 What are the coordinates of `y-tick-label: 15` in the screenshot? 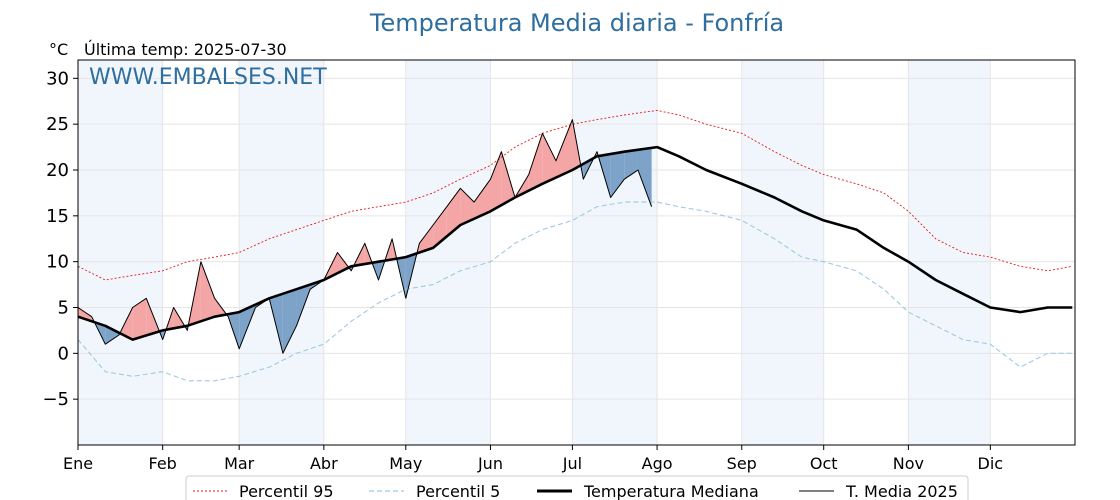 It's located at (57, 216).